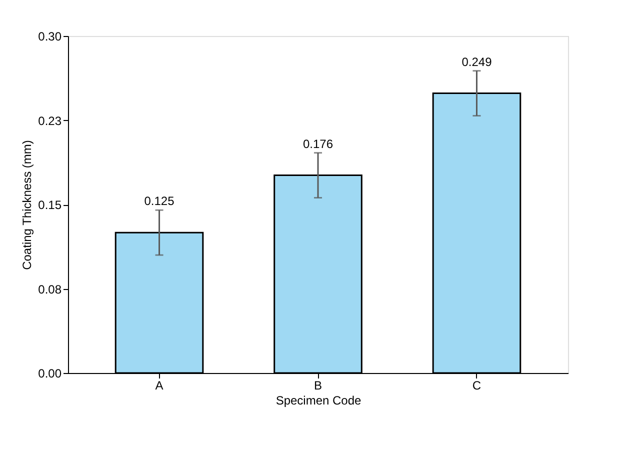 This screenshot has width=625, height=450. What do you see at coordinates (477, 61) in the screenshot?
I see `data-label: 0.249` at bounding box center [477, 61].